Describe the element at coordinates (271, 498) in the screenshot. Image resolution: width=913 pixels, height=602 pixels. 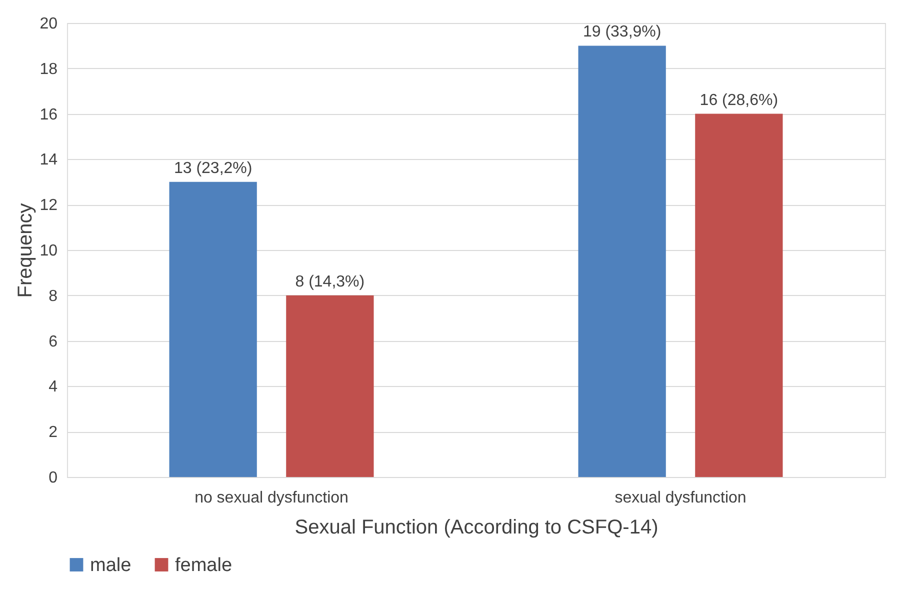
I see `x-tick-label: no sexual dysfunction` at that location.